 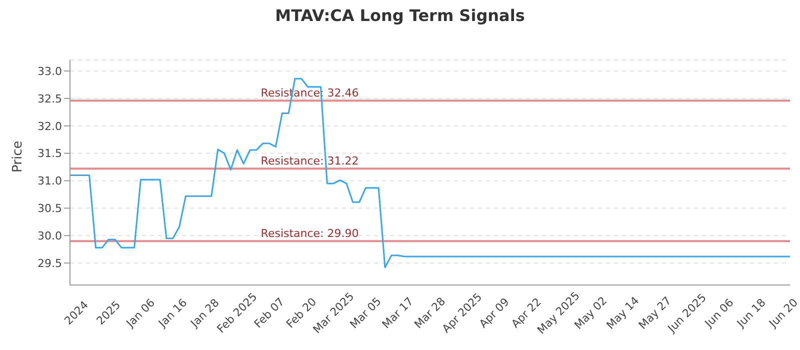 I want to click on y-axis-title: Price, so click(x=18, y=156).